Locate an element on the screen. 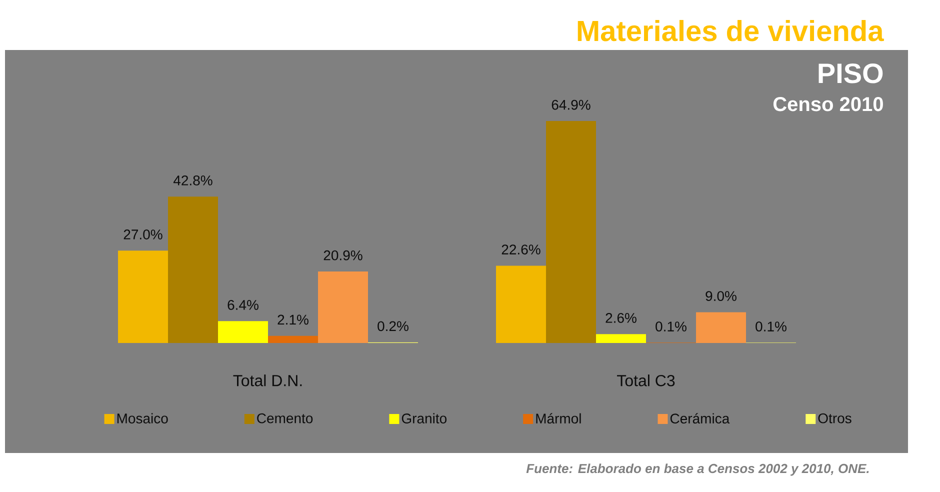  data-label: 0.2% is located at coordinates (393, 326).